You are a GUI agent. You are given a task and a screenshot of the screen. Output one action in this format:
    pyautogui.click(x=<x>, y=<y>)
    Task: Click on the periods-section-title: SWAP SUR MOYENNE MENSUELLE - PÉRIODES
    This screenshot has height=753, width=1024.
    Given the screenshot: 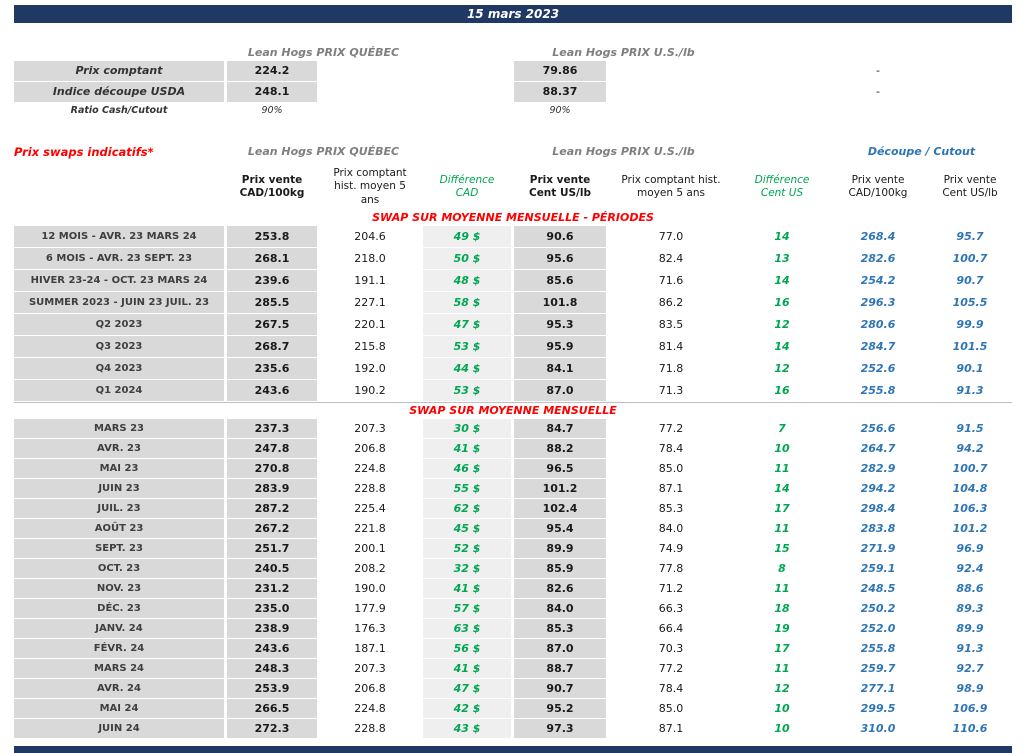 What is the action you would take?
    pyautogui.click(x=513, y=218)
    